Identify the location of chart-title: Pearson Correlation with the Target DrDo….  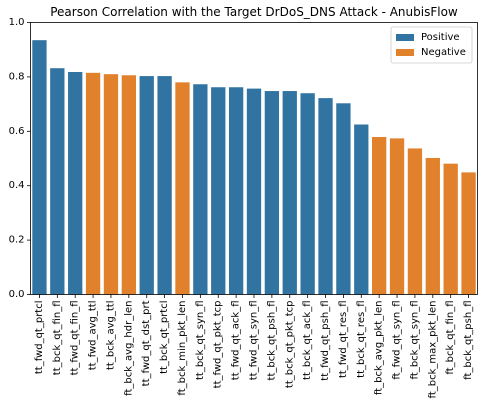
(254, 12).